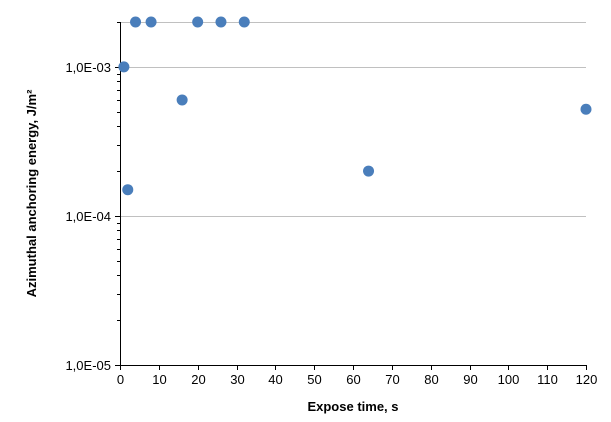 The width and height of the screenshot is (611, 422). What do you see at coordinates (431, 379) in the screenshot?
I see `x-tick-label: 80` at bounding box center [431, 379].